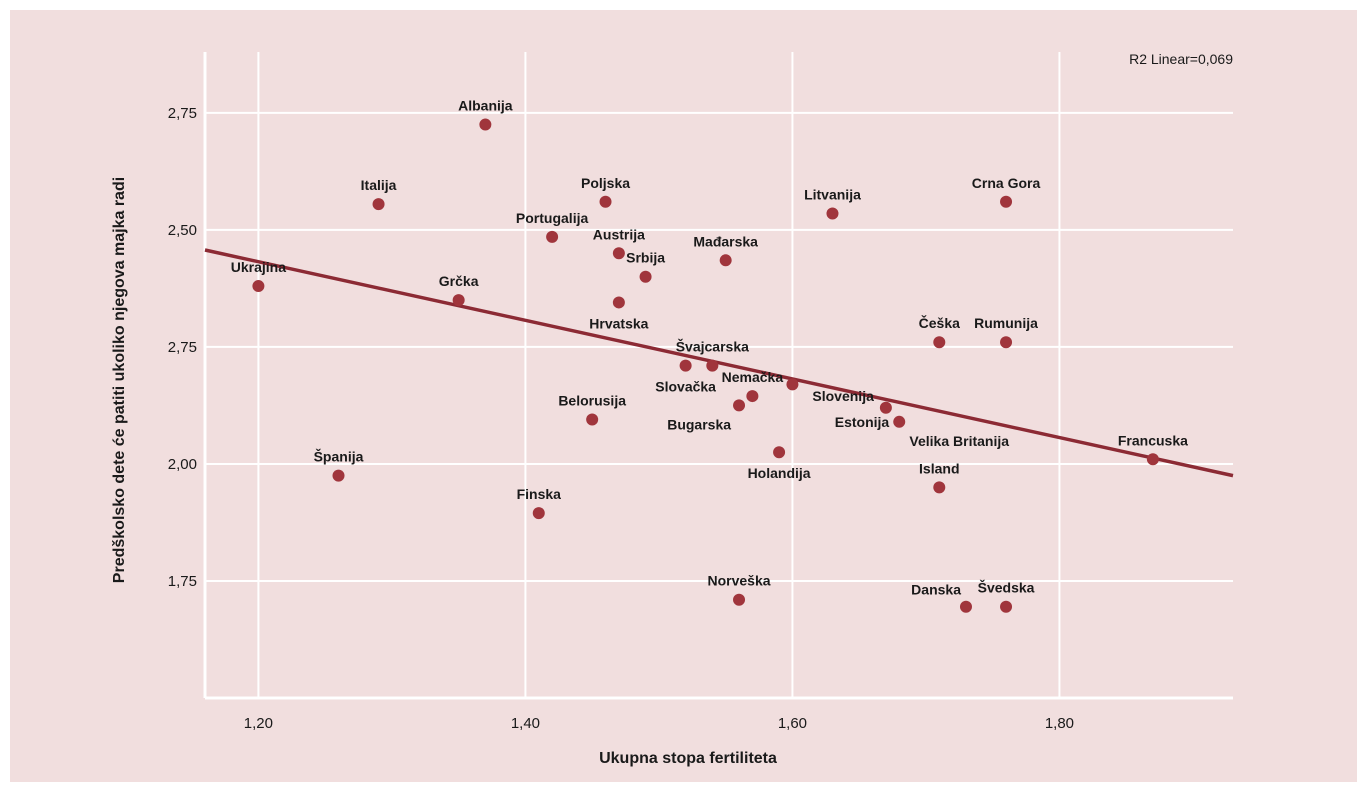  What do you see at coordinates (832, 195) in the screenshot?
I see `point-label: Litvanija` at bounding box center [832, 195].